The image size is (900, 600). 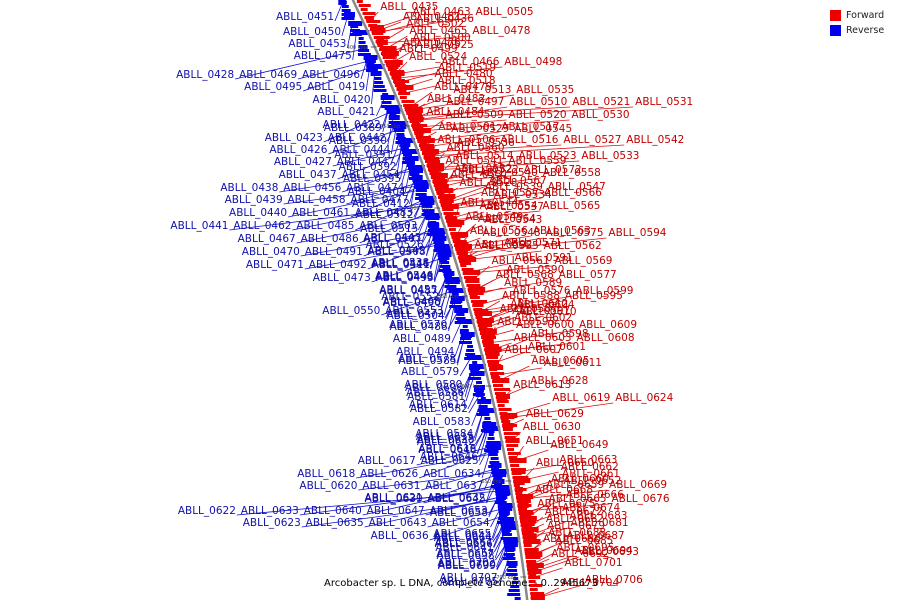 I want to click on reverse-gene-label: ABLL_0699, so click(x=467, y=566).